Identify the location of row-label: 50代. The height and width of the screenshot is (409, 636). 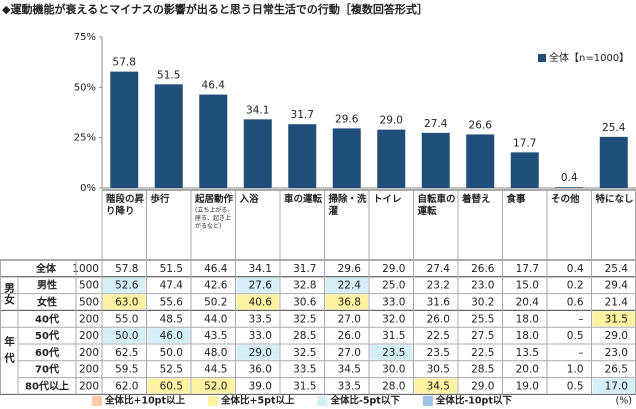
(47, 335).